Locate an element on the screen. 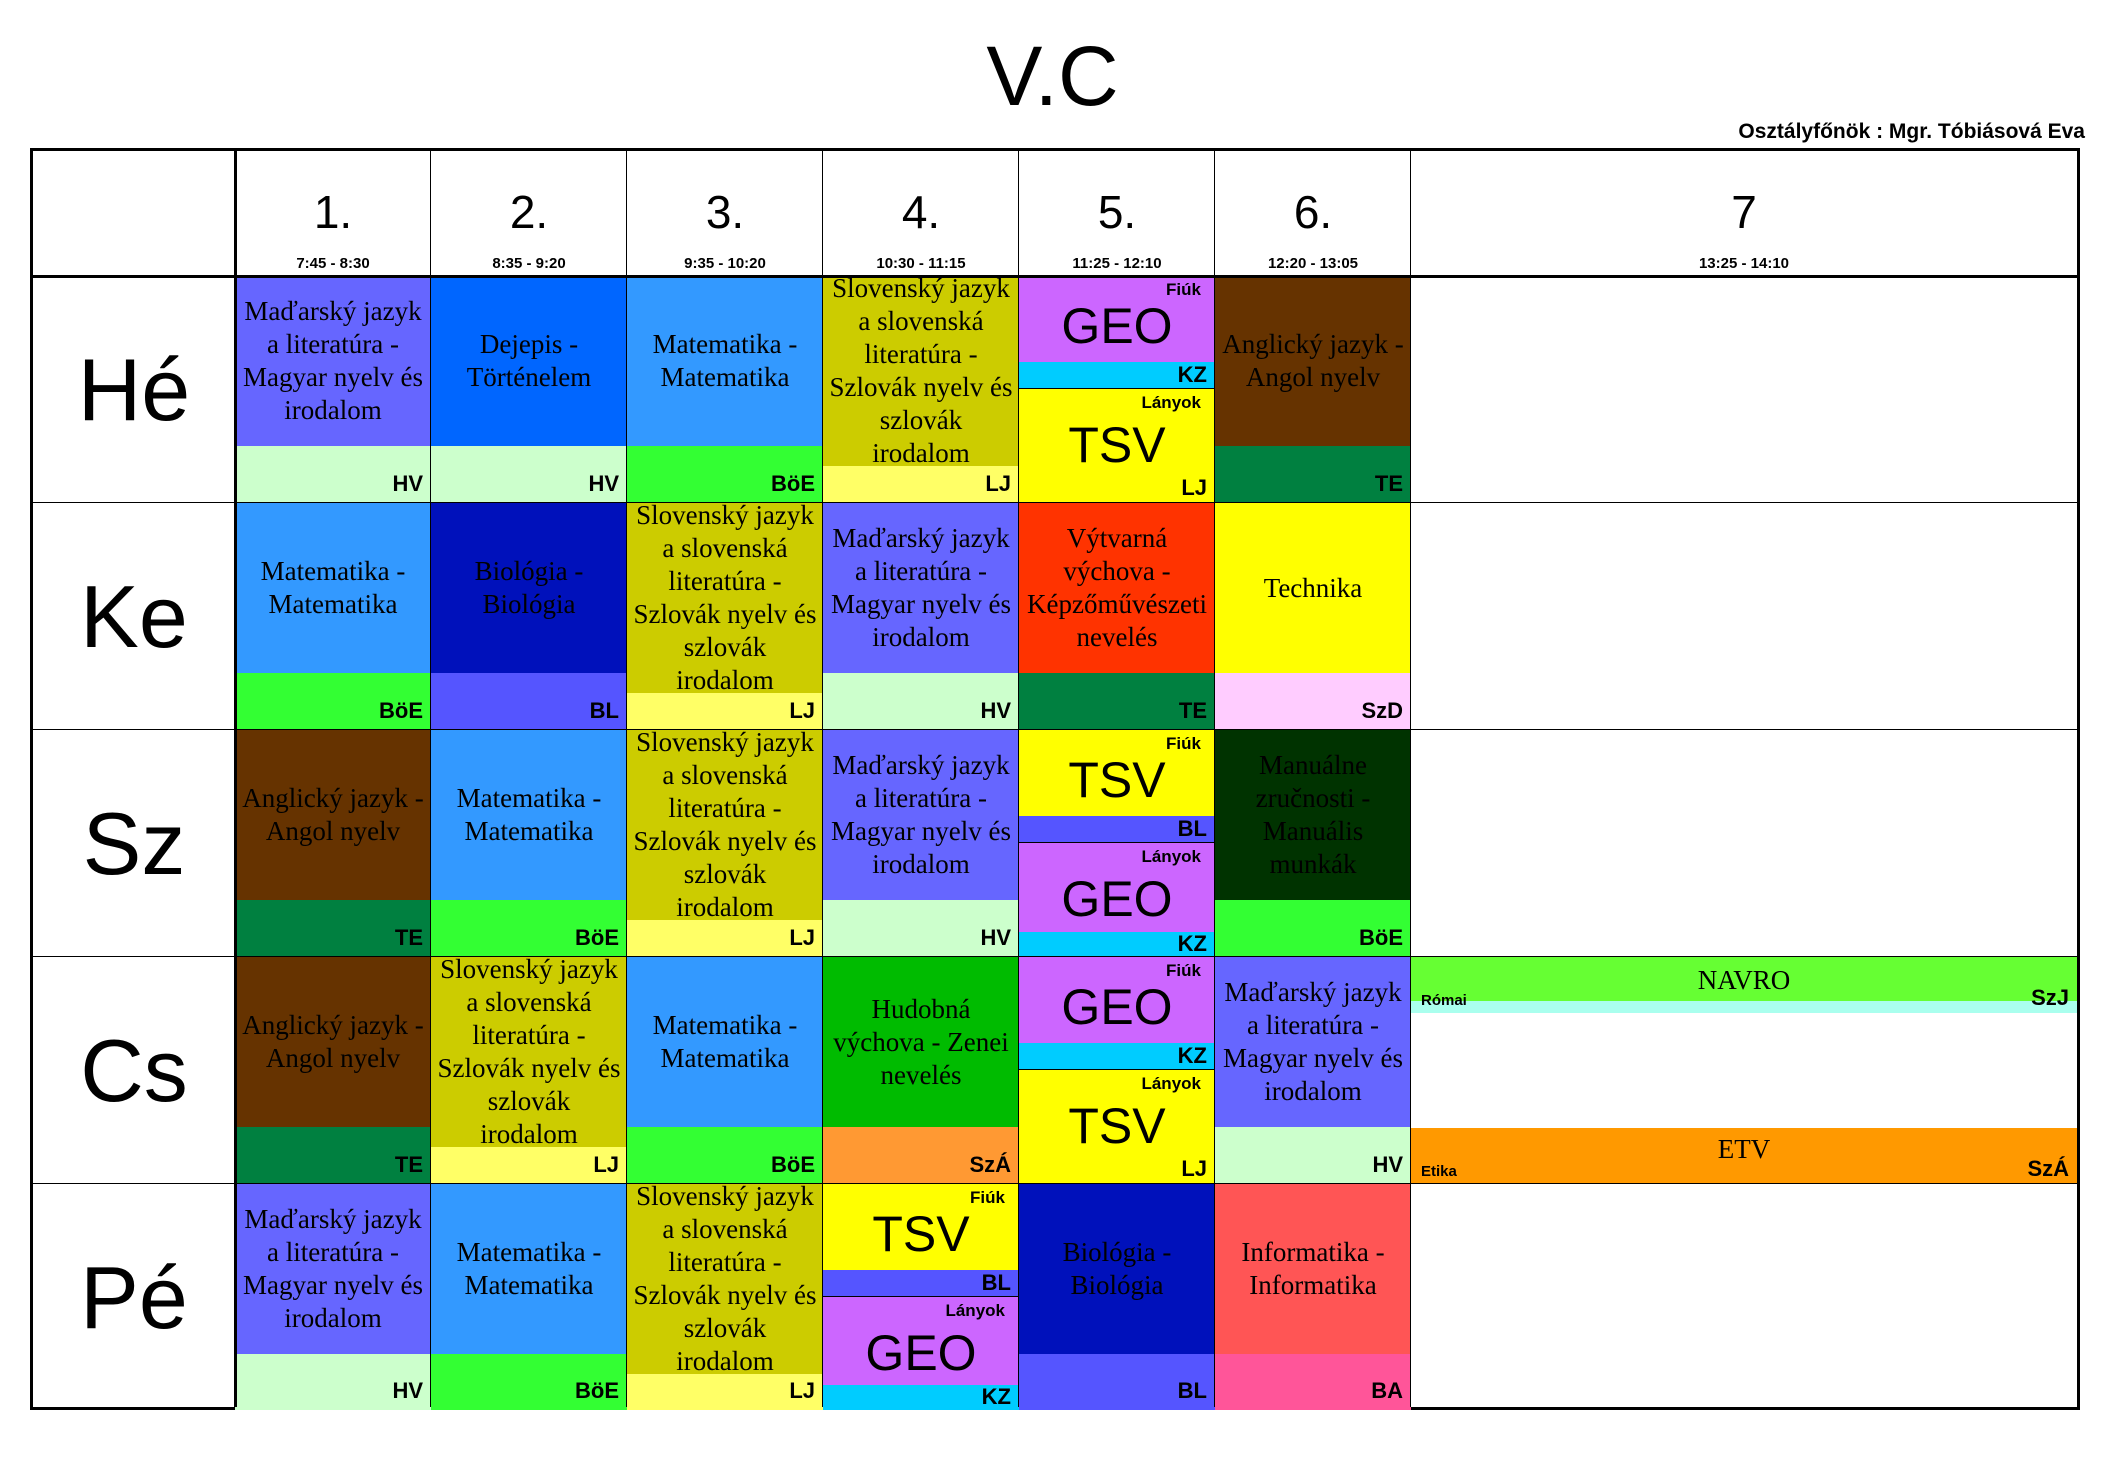 Image resolution: width=2105 pixels, height=1481 pixels. period-time: 10:30 - 11:15 is located at coordinates (921, 263).